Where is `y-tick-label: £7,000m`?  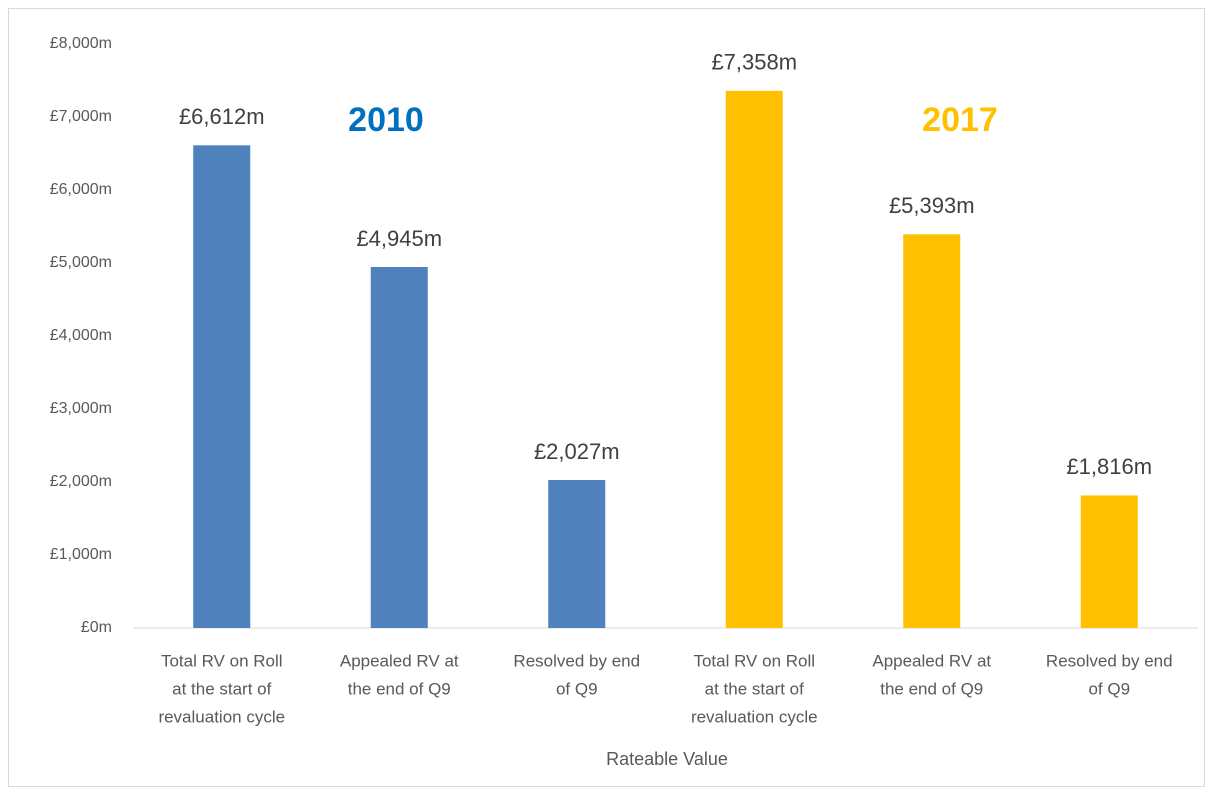
y-tick-label: £7,000m is located at coordinates (81, 116).